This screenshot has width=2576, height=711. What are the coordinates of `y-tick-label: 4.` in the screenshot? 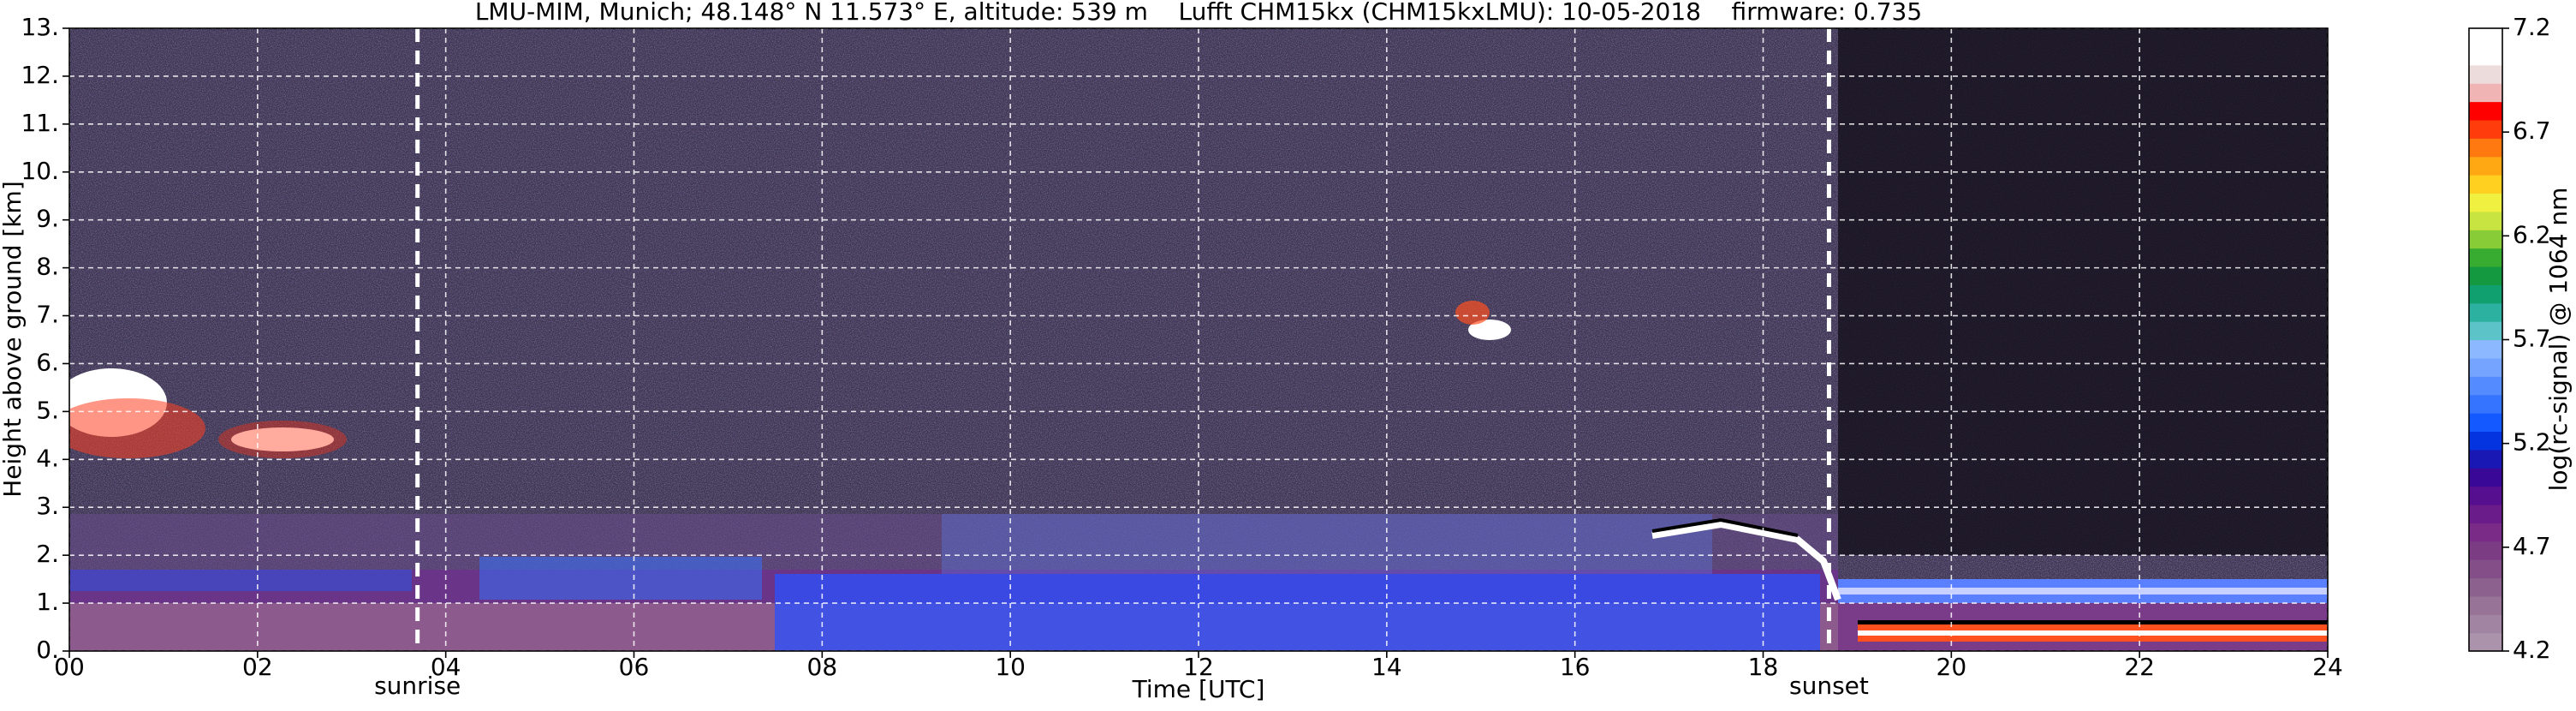 It's located at (47, 458).